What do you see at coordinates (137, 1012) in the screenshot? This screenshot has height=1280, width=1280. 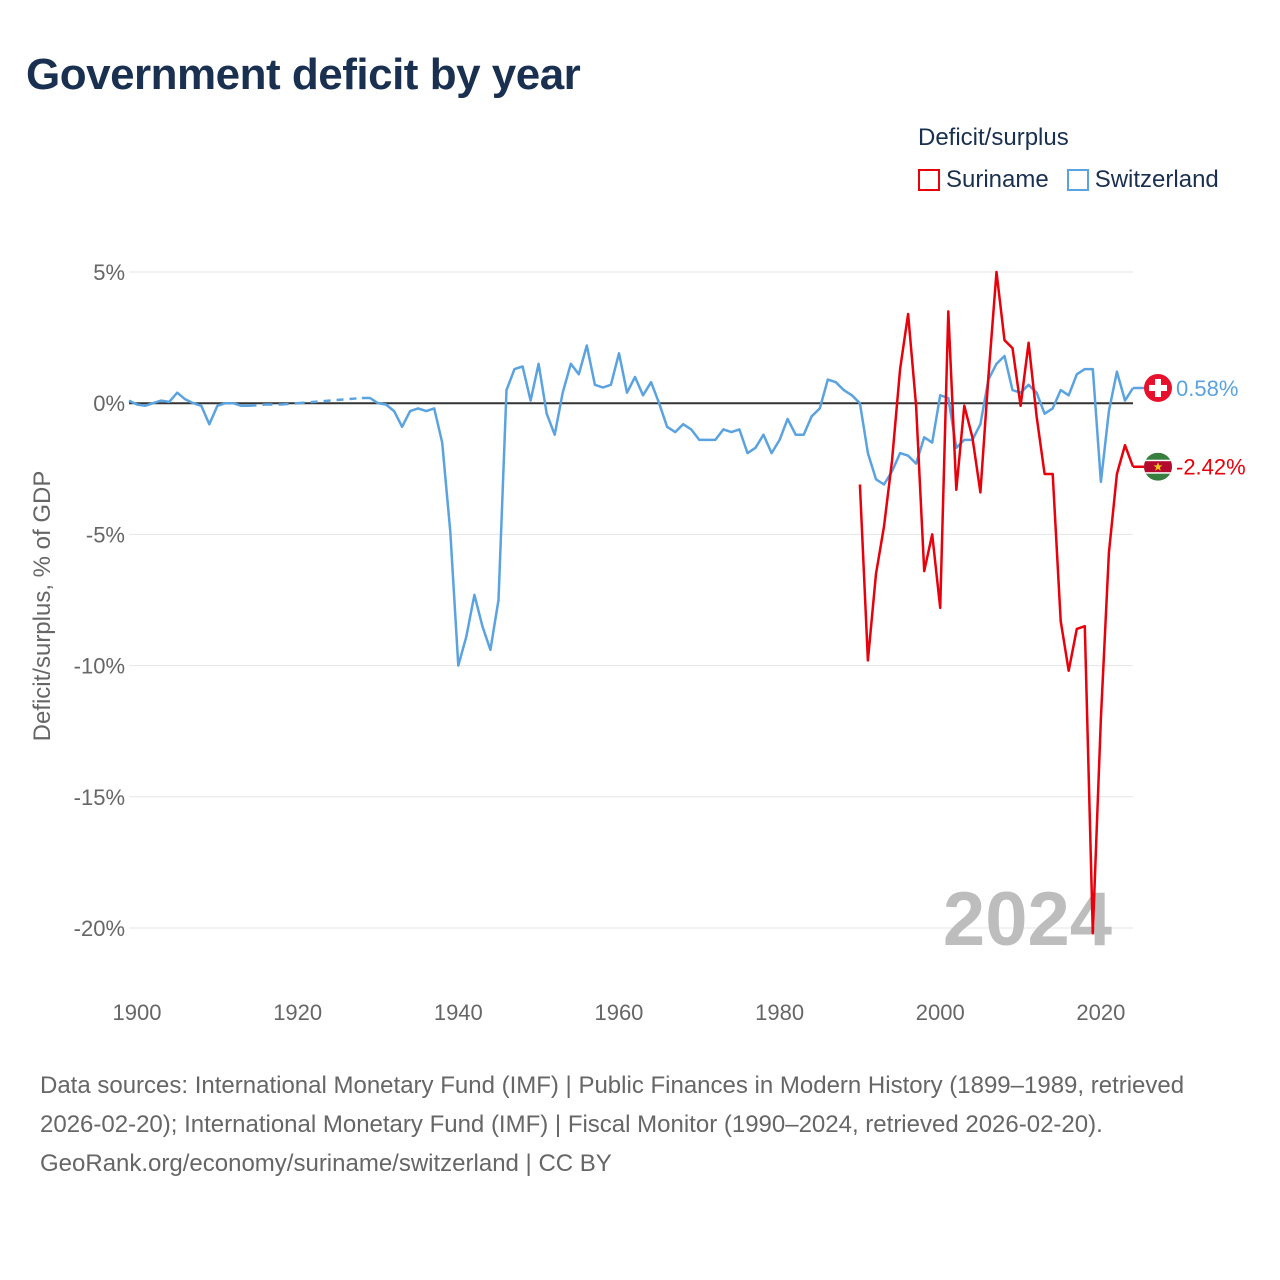 I see `x-tick-label: 1900` at bounding box center [137, 1012].